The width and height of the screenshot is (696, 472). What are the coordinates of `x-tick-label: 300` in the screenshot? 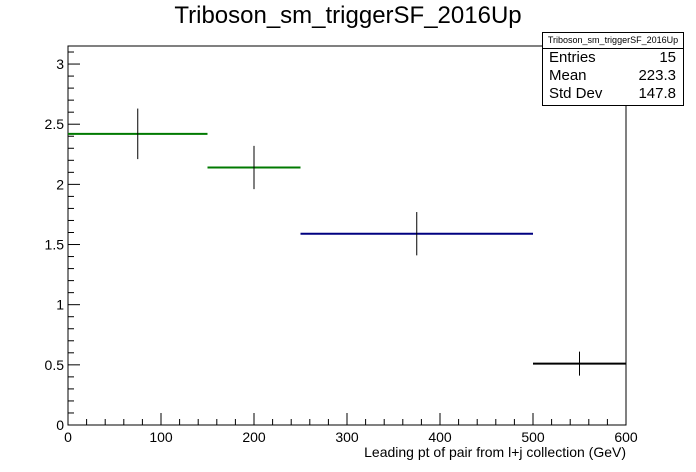 It's located at (347, 437).